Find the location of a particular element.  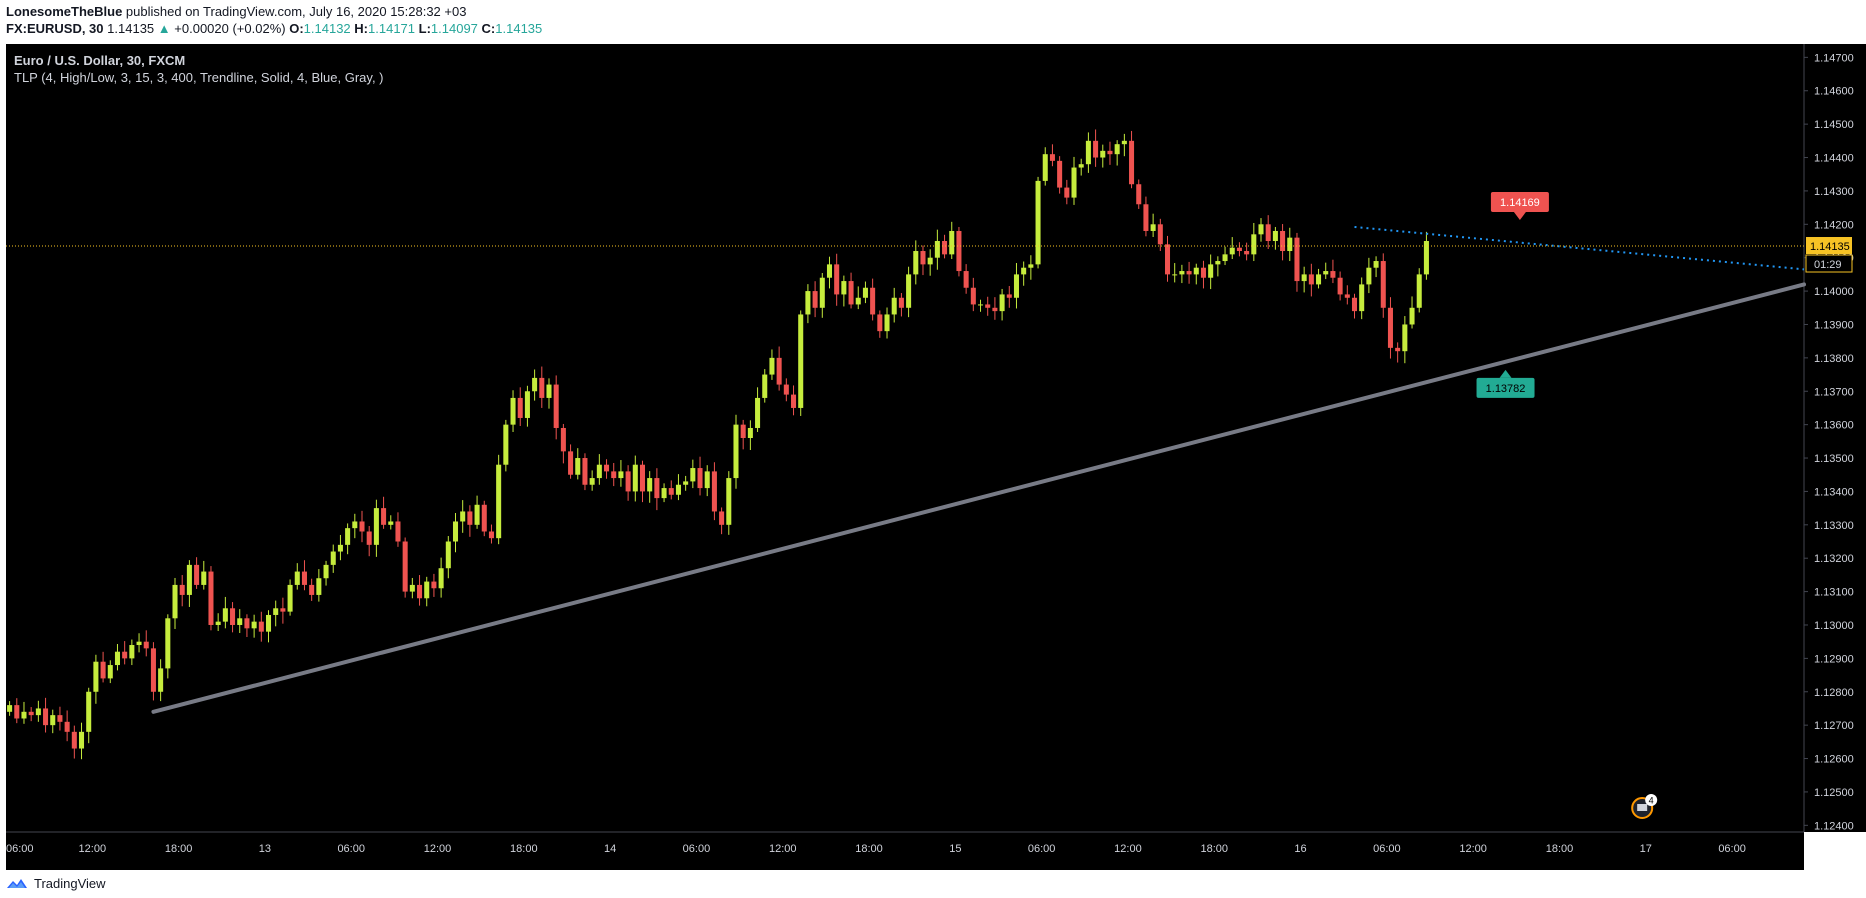

time-axis is located at coordinates (905, 851).